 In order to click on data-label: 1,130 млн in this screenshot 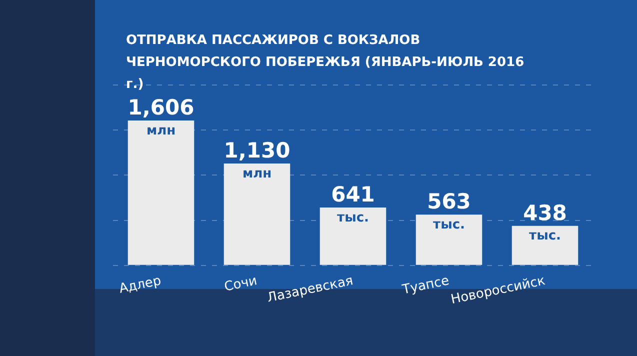, I will do `click(257, 160)`.